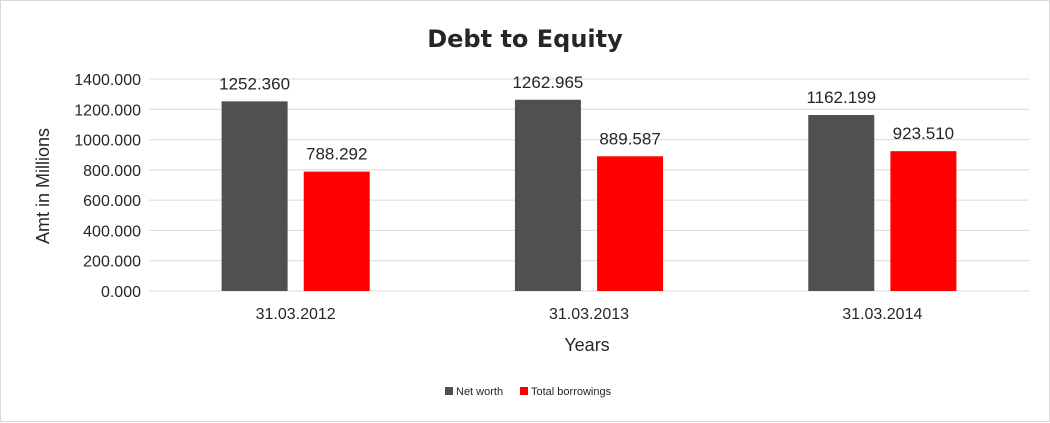 This screenshot has height=423, width=1050. What do you see at coordinates (107, 80) in the screenshot?
I see `y-tick-label: 1400.000` at bounding box center [107, 80].